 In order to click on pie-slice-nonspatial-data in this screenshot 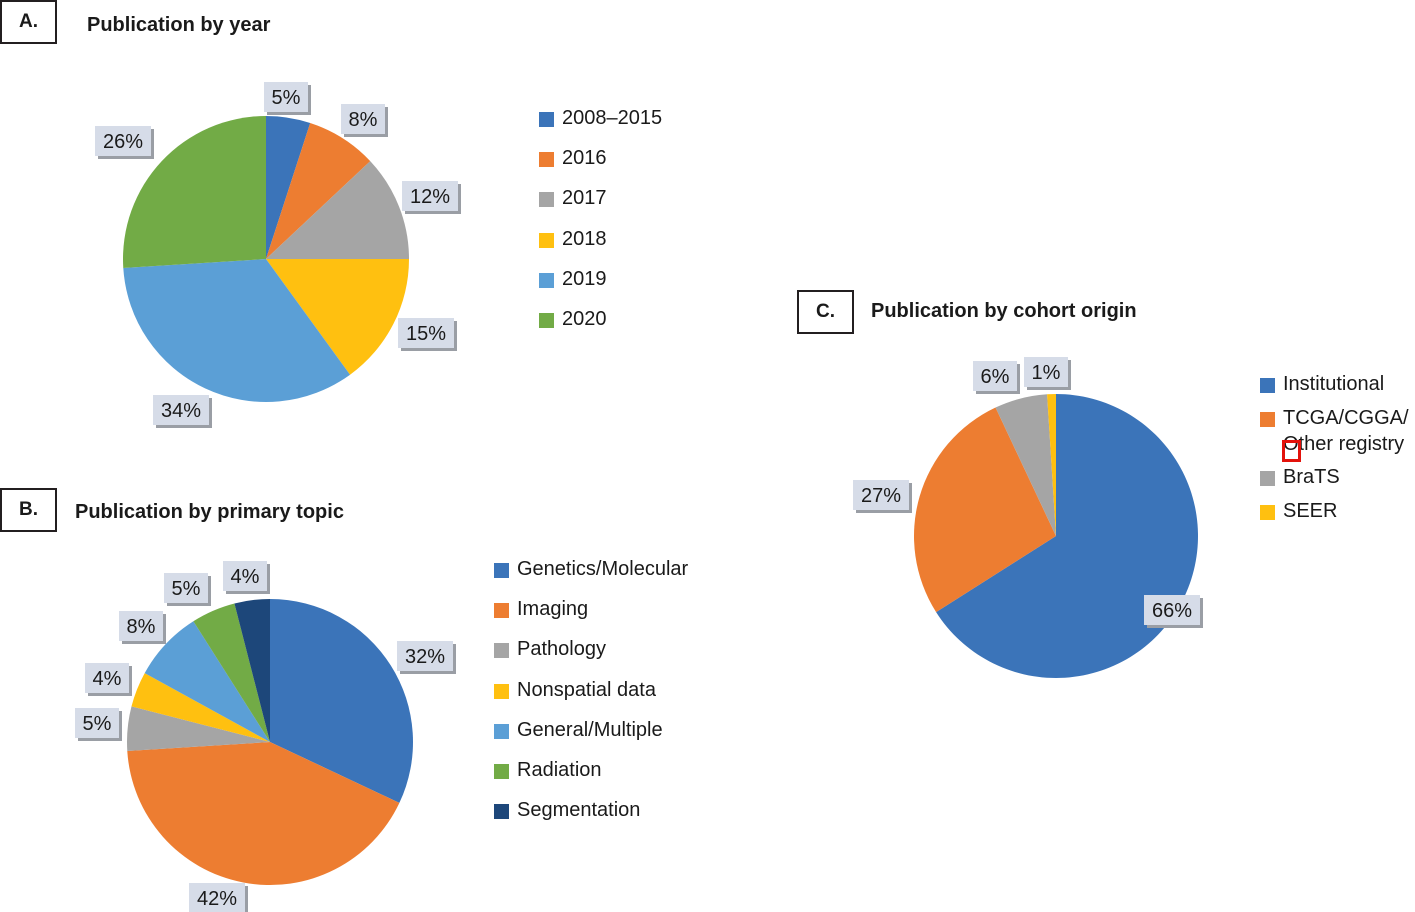, I will do `click(200, 707)`.